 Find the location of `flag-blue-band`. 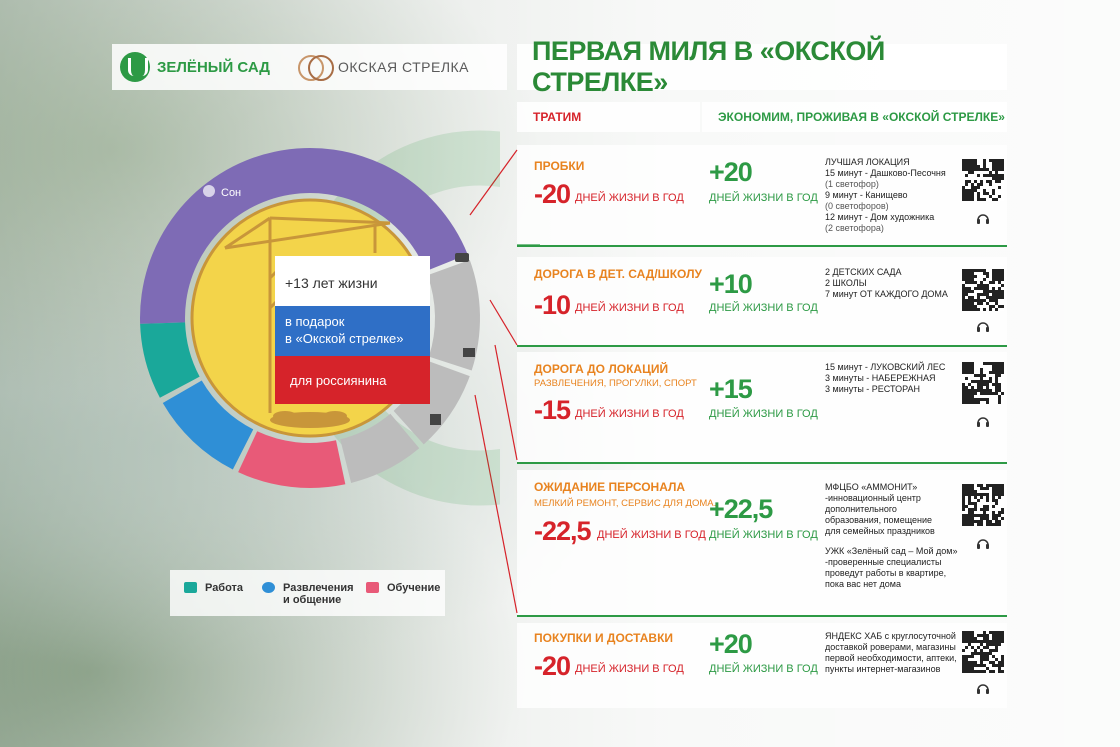

flag-blue-band is located at coordinates (352, 331).